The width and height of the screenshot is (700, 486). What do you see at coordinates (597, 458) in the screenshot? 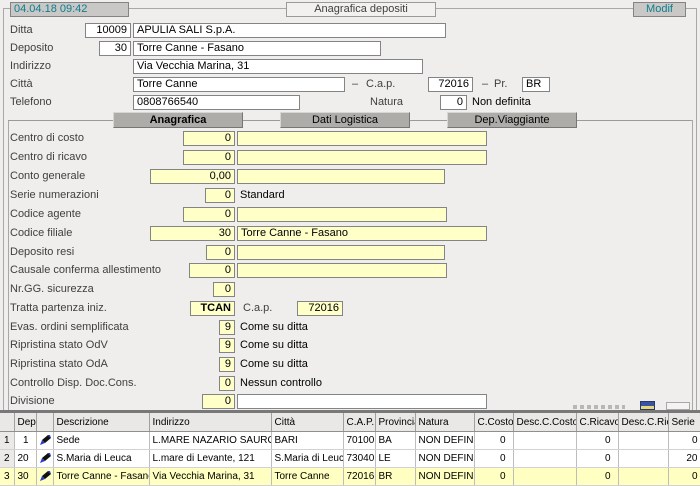
I see `cell-c-ricavo: 0` at bounding box center [597, 458].